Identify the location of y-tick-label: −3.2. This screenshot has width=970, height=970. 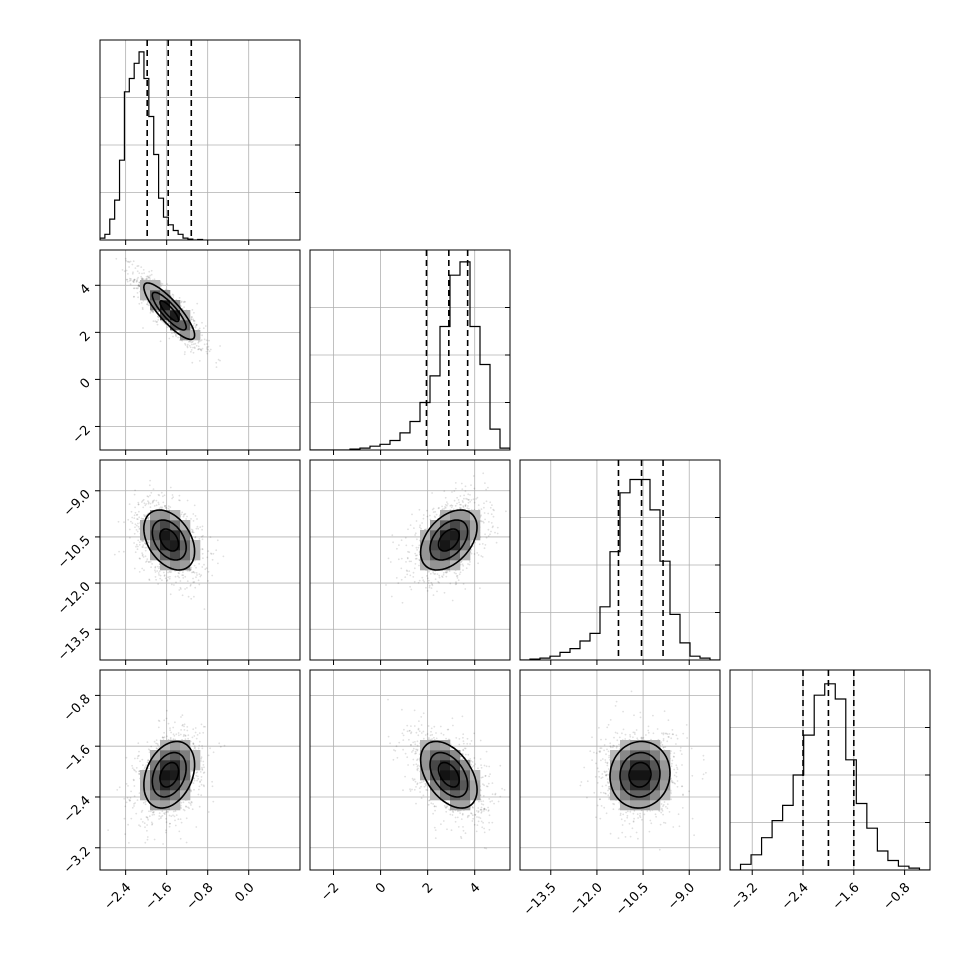
(77, 860).